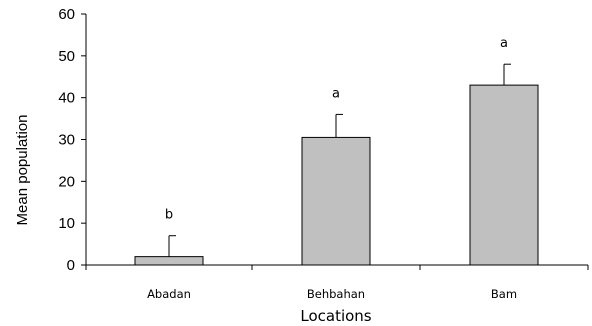 The height and width of the screenshot is (326, 592). I want to click on y-tick-label: 10, so click(66, 223).